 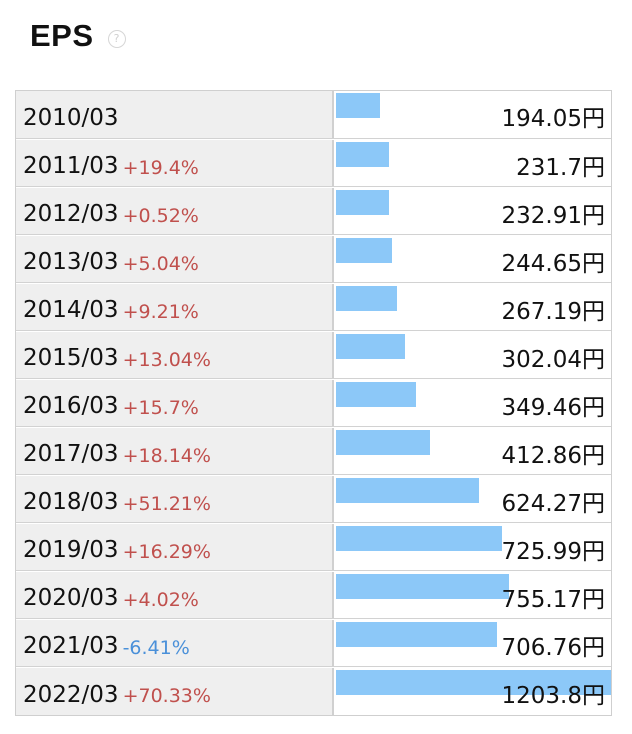 I want to click on table-row: 2019/03 +16.29% 725.99円, so click(x=313, y=547).